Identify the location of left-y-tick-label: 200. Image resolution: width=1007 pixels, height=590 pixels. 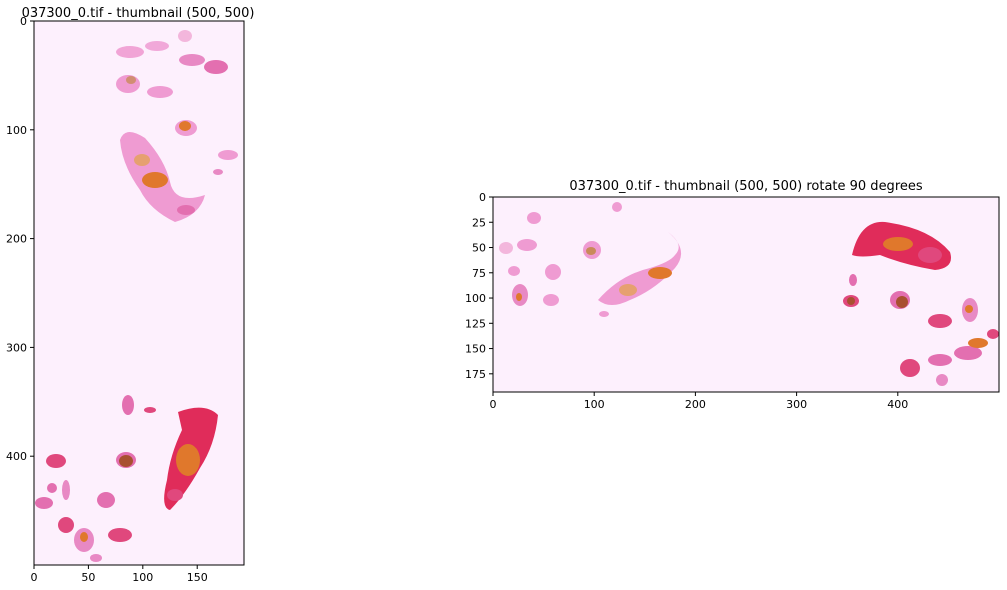
(16, 239).